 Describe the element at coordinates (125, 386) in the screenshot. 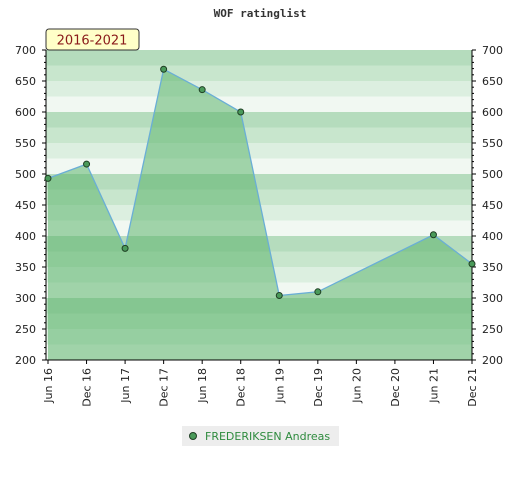

I see `x-tick-label: Jun 17` at that location.